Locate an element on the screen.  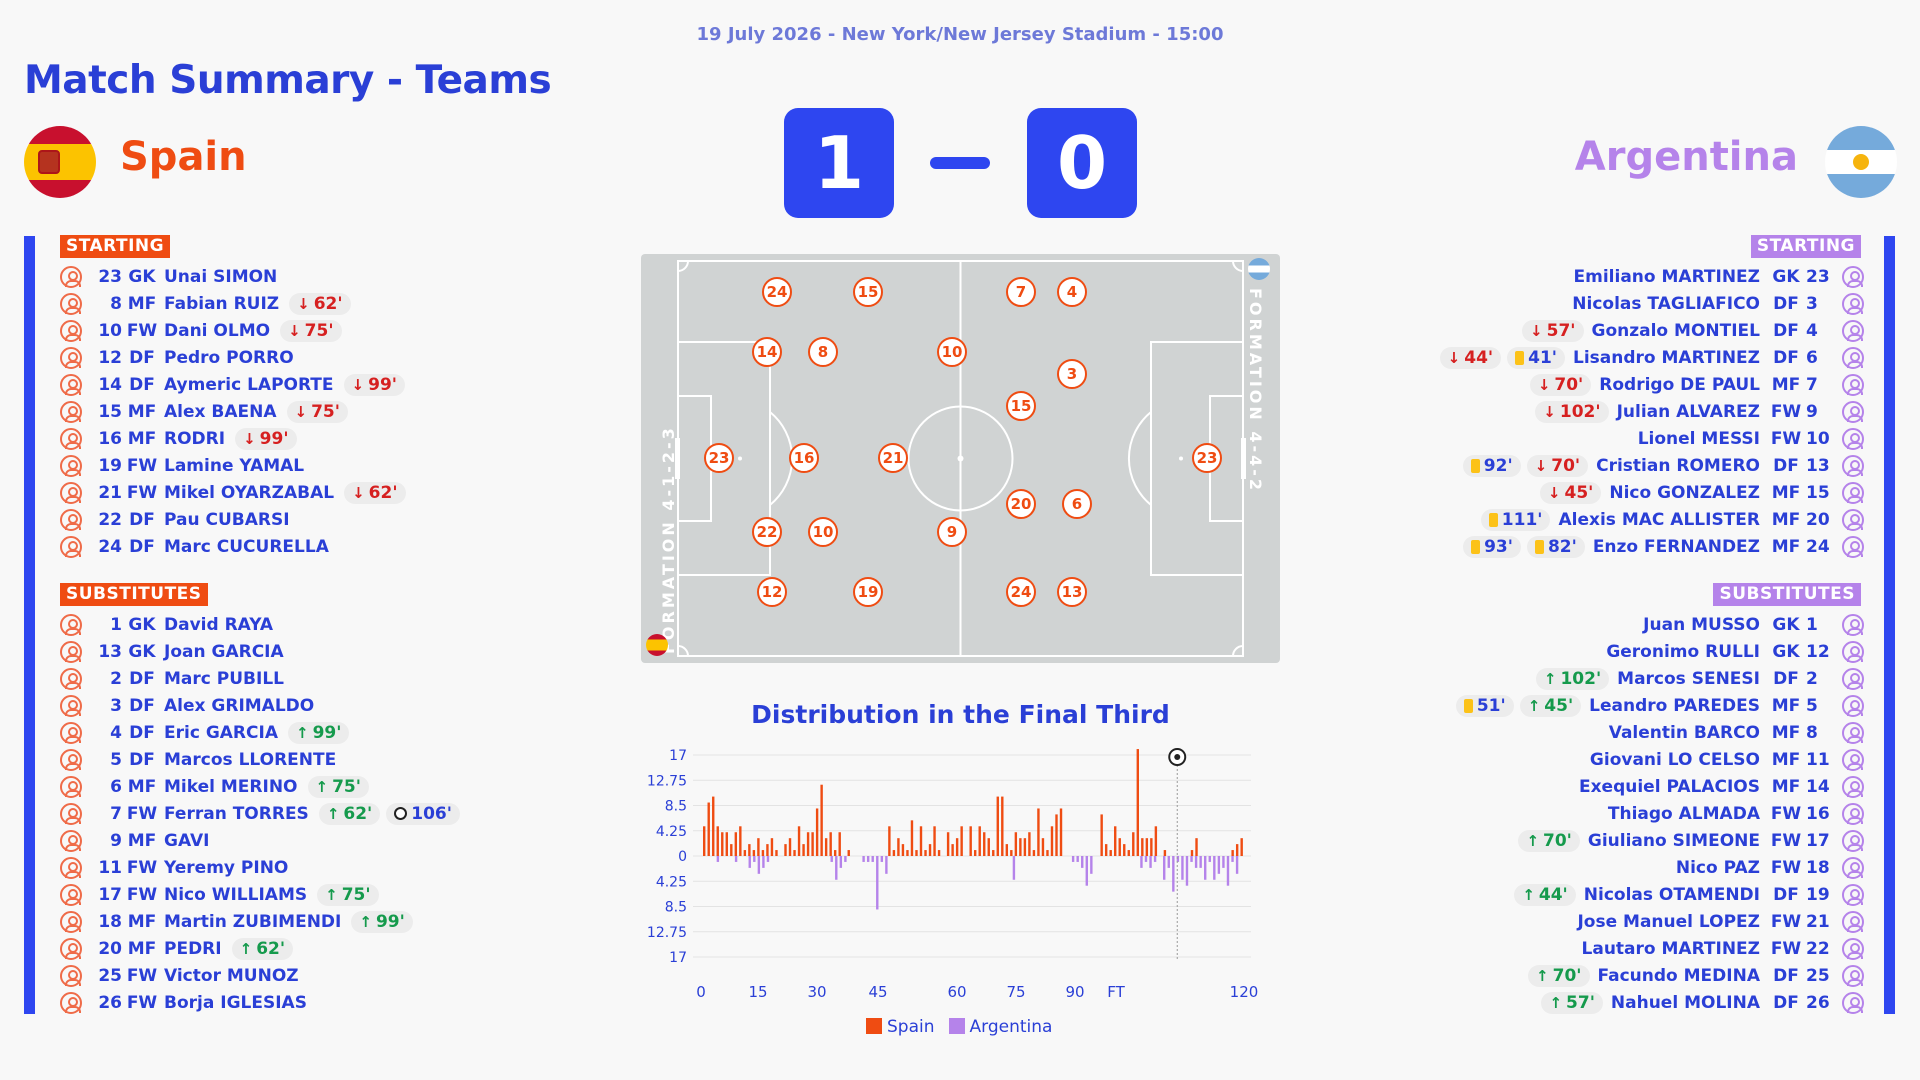
player-row: 12 DF Pedro PORRO is located at coordinates (233, 357).